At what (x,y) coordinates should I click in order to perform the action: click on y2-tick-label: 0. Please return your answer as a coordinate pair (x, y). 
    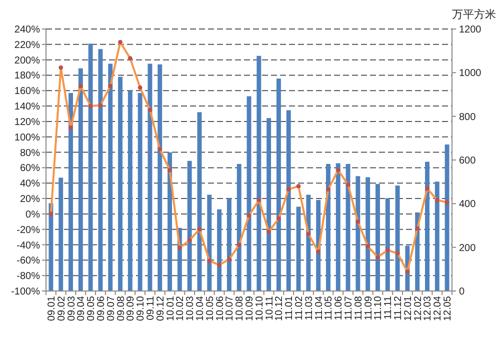
    Looking at the image, I should click on (462, 292).